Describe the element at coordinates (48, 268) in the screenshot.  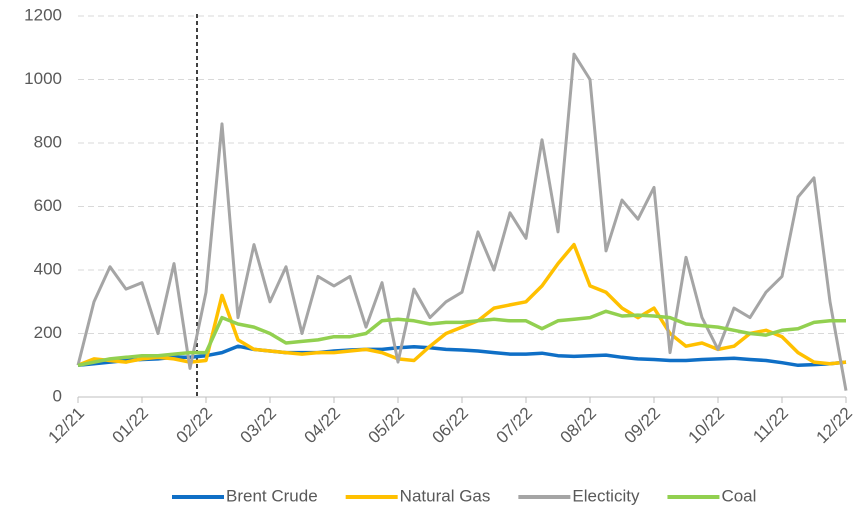
I see `y-tick-label: 400` at that location.